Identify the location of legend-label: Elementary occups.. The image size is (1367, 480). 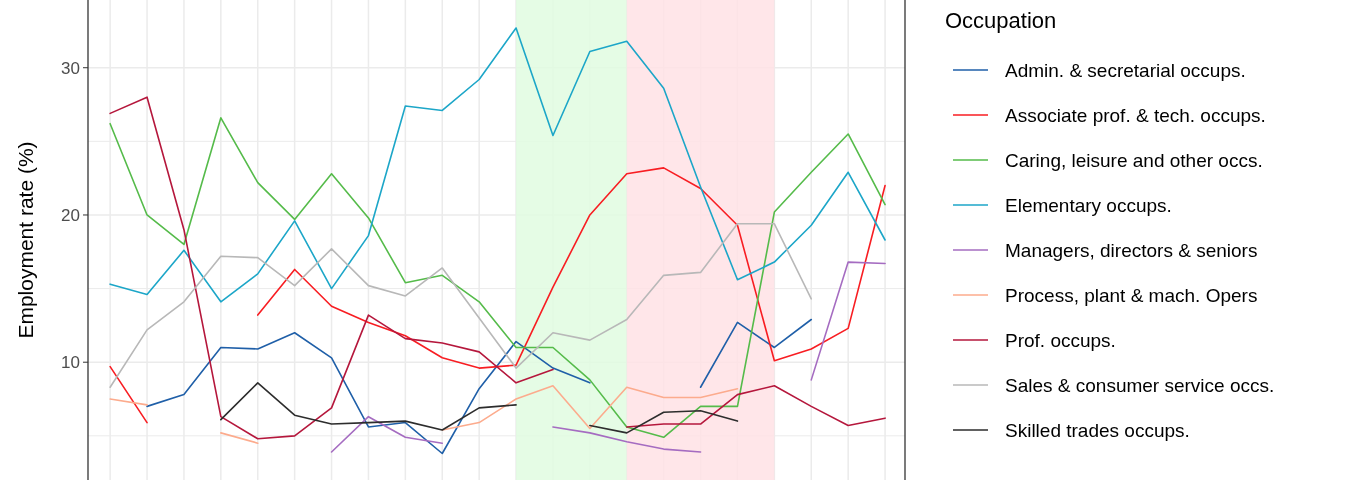
(1088, 205).